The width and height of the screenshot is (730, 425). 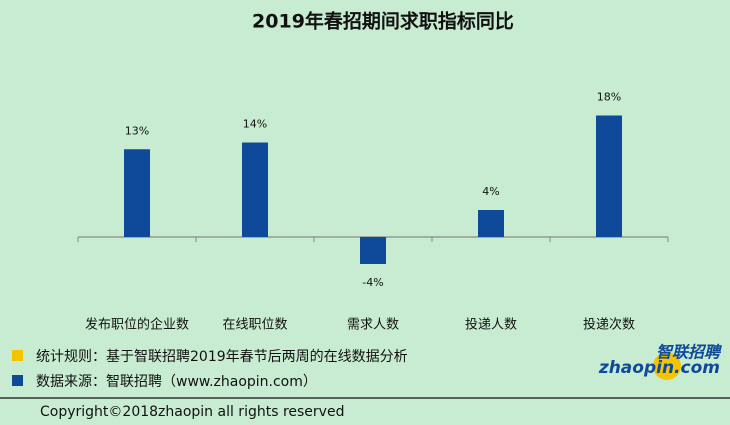 I want to click on logo-site: zhaopin.com, so click(x=659, y=368).